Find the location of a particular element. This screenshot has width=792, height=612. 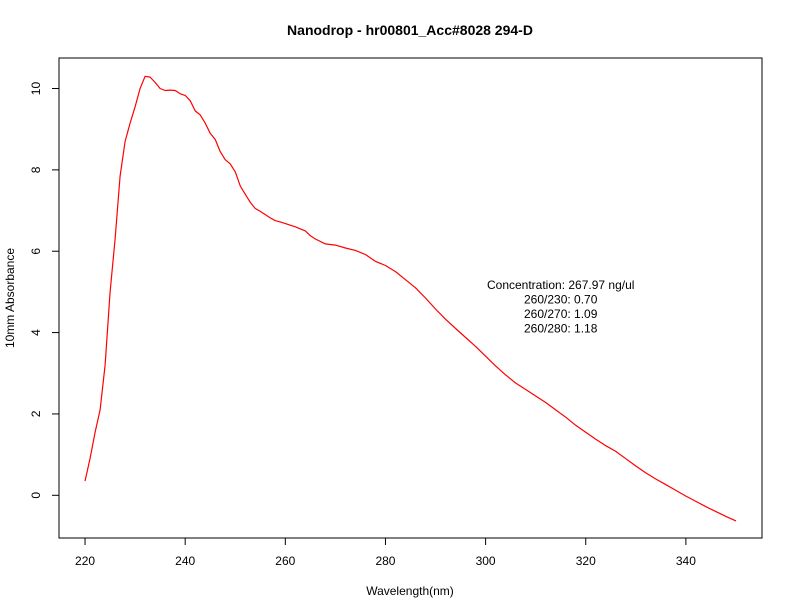

x-tick-label: 340 is located at coordinates (686, 561).